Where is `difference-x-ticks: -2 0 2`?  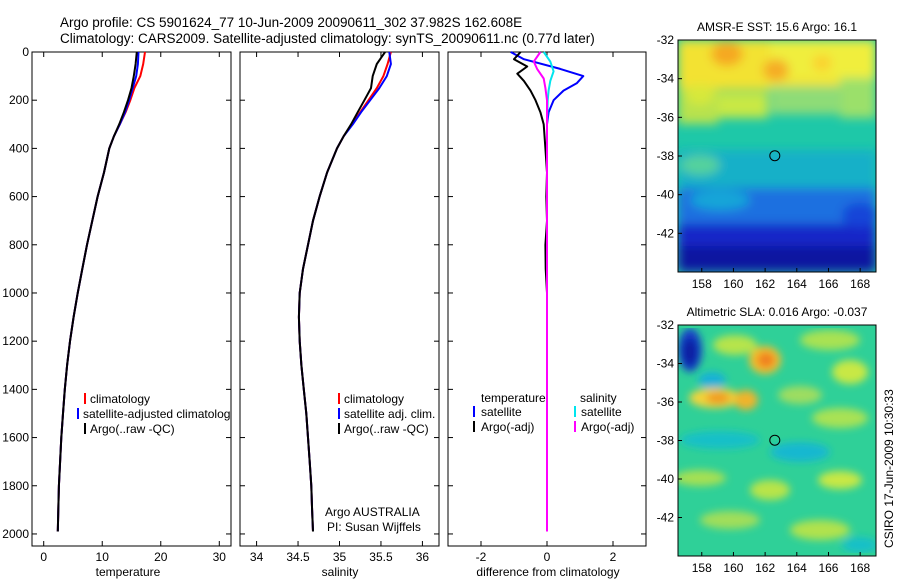 difference-x-ticks: -2 0 2 is located at coordinates (546, 308).